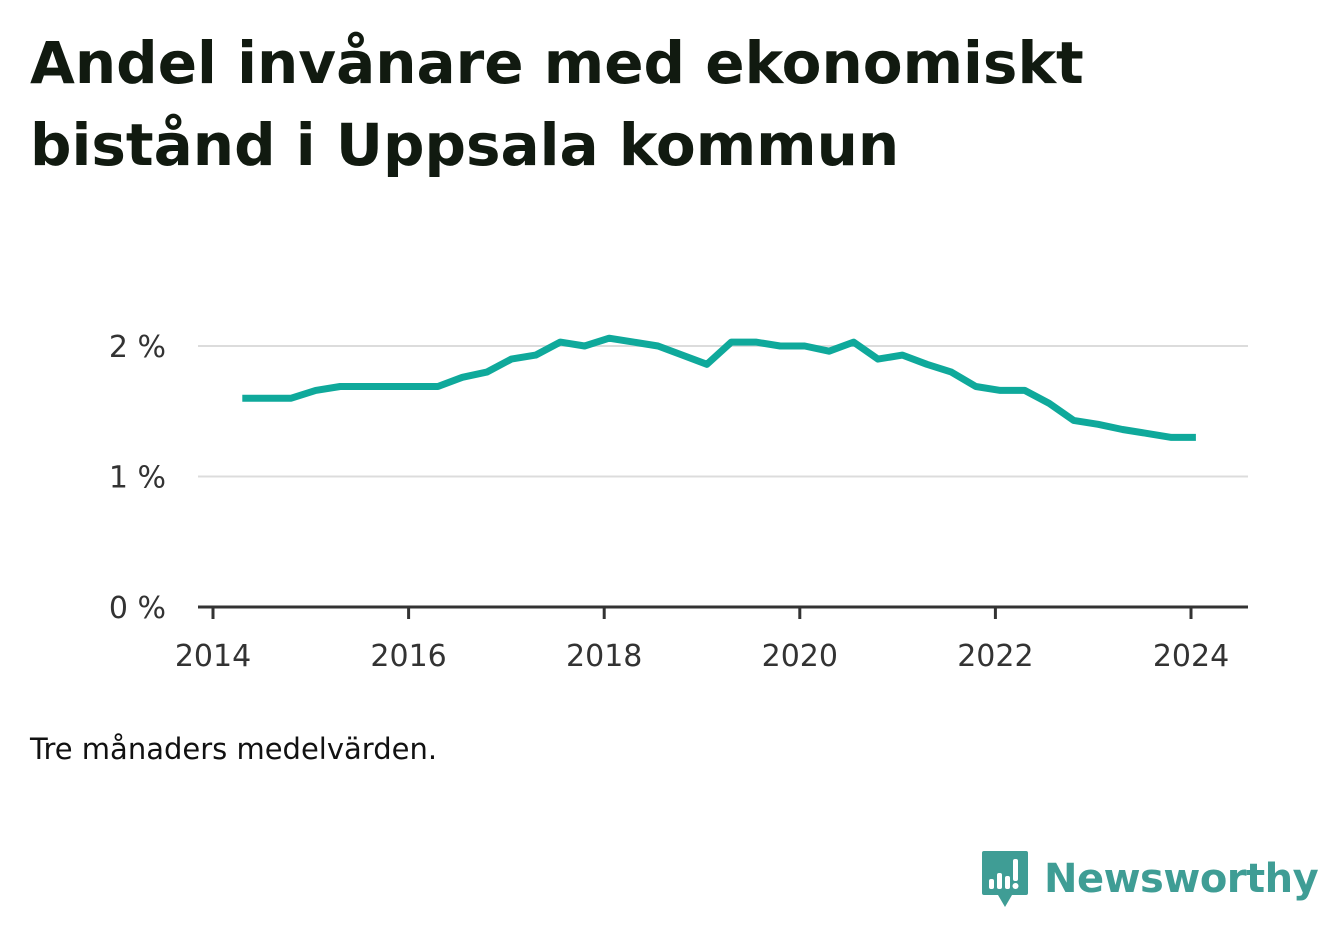 The width and height of the screenshot is (1322, 939). I want to click on x-tick-label: 2024, so click(1191, 656).